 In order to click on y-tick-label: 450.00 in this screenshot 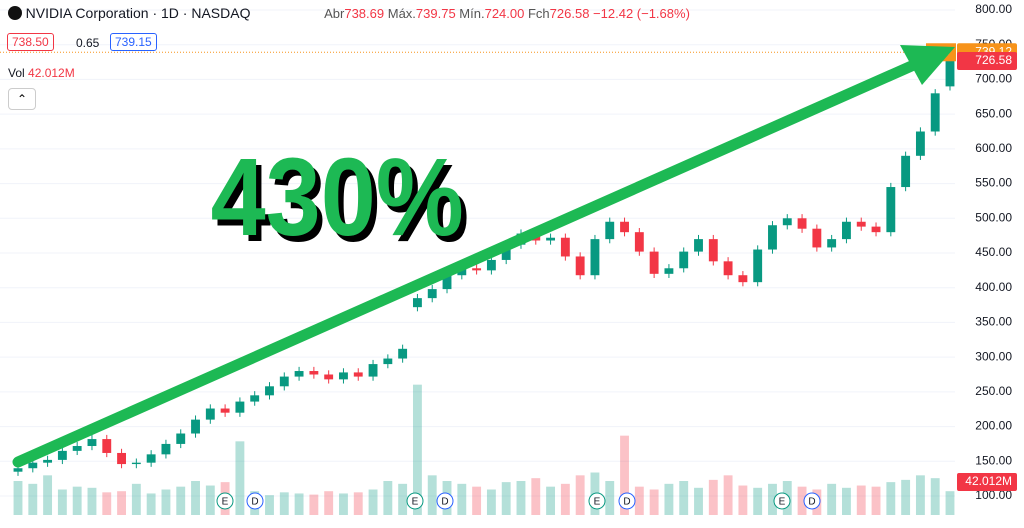, I will do `click(993, 252)`.